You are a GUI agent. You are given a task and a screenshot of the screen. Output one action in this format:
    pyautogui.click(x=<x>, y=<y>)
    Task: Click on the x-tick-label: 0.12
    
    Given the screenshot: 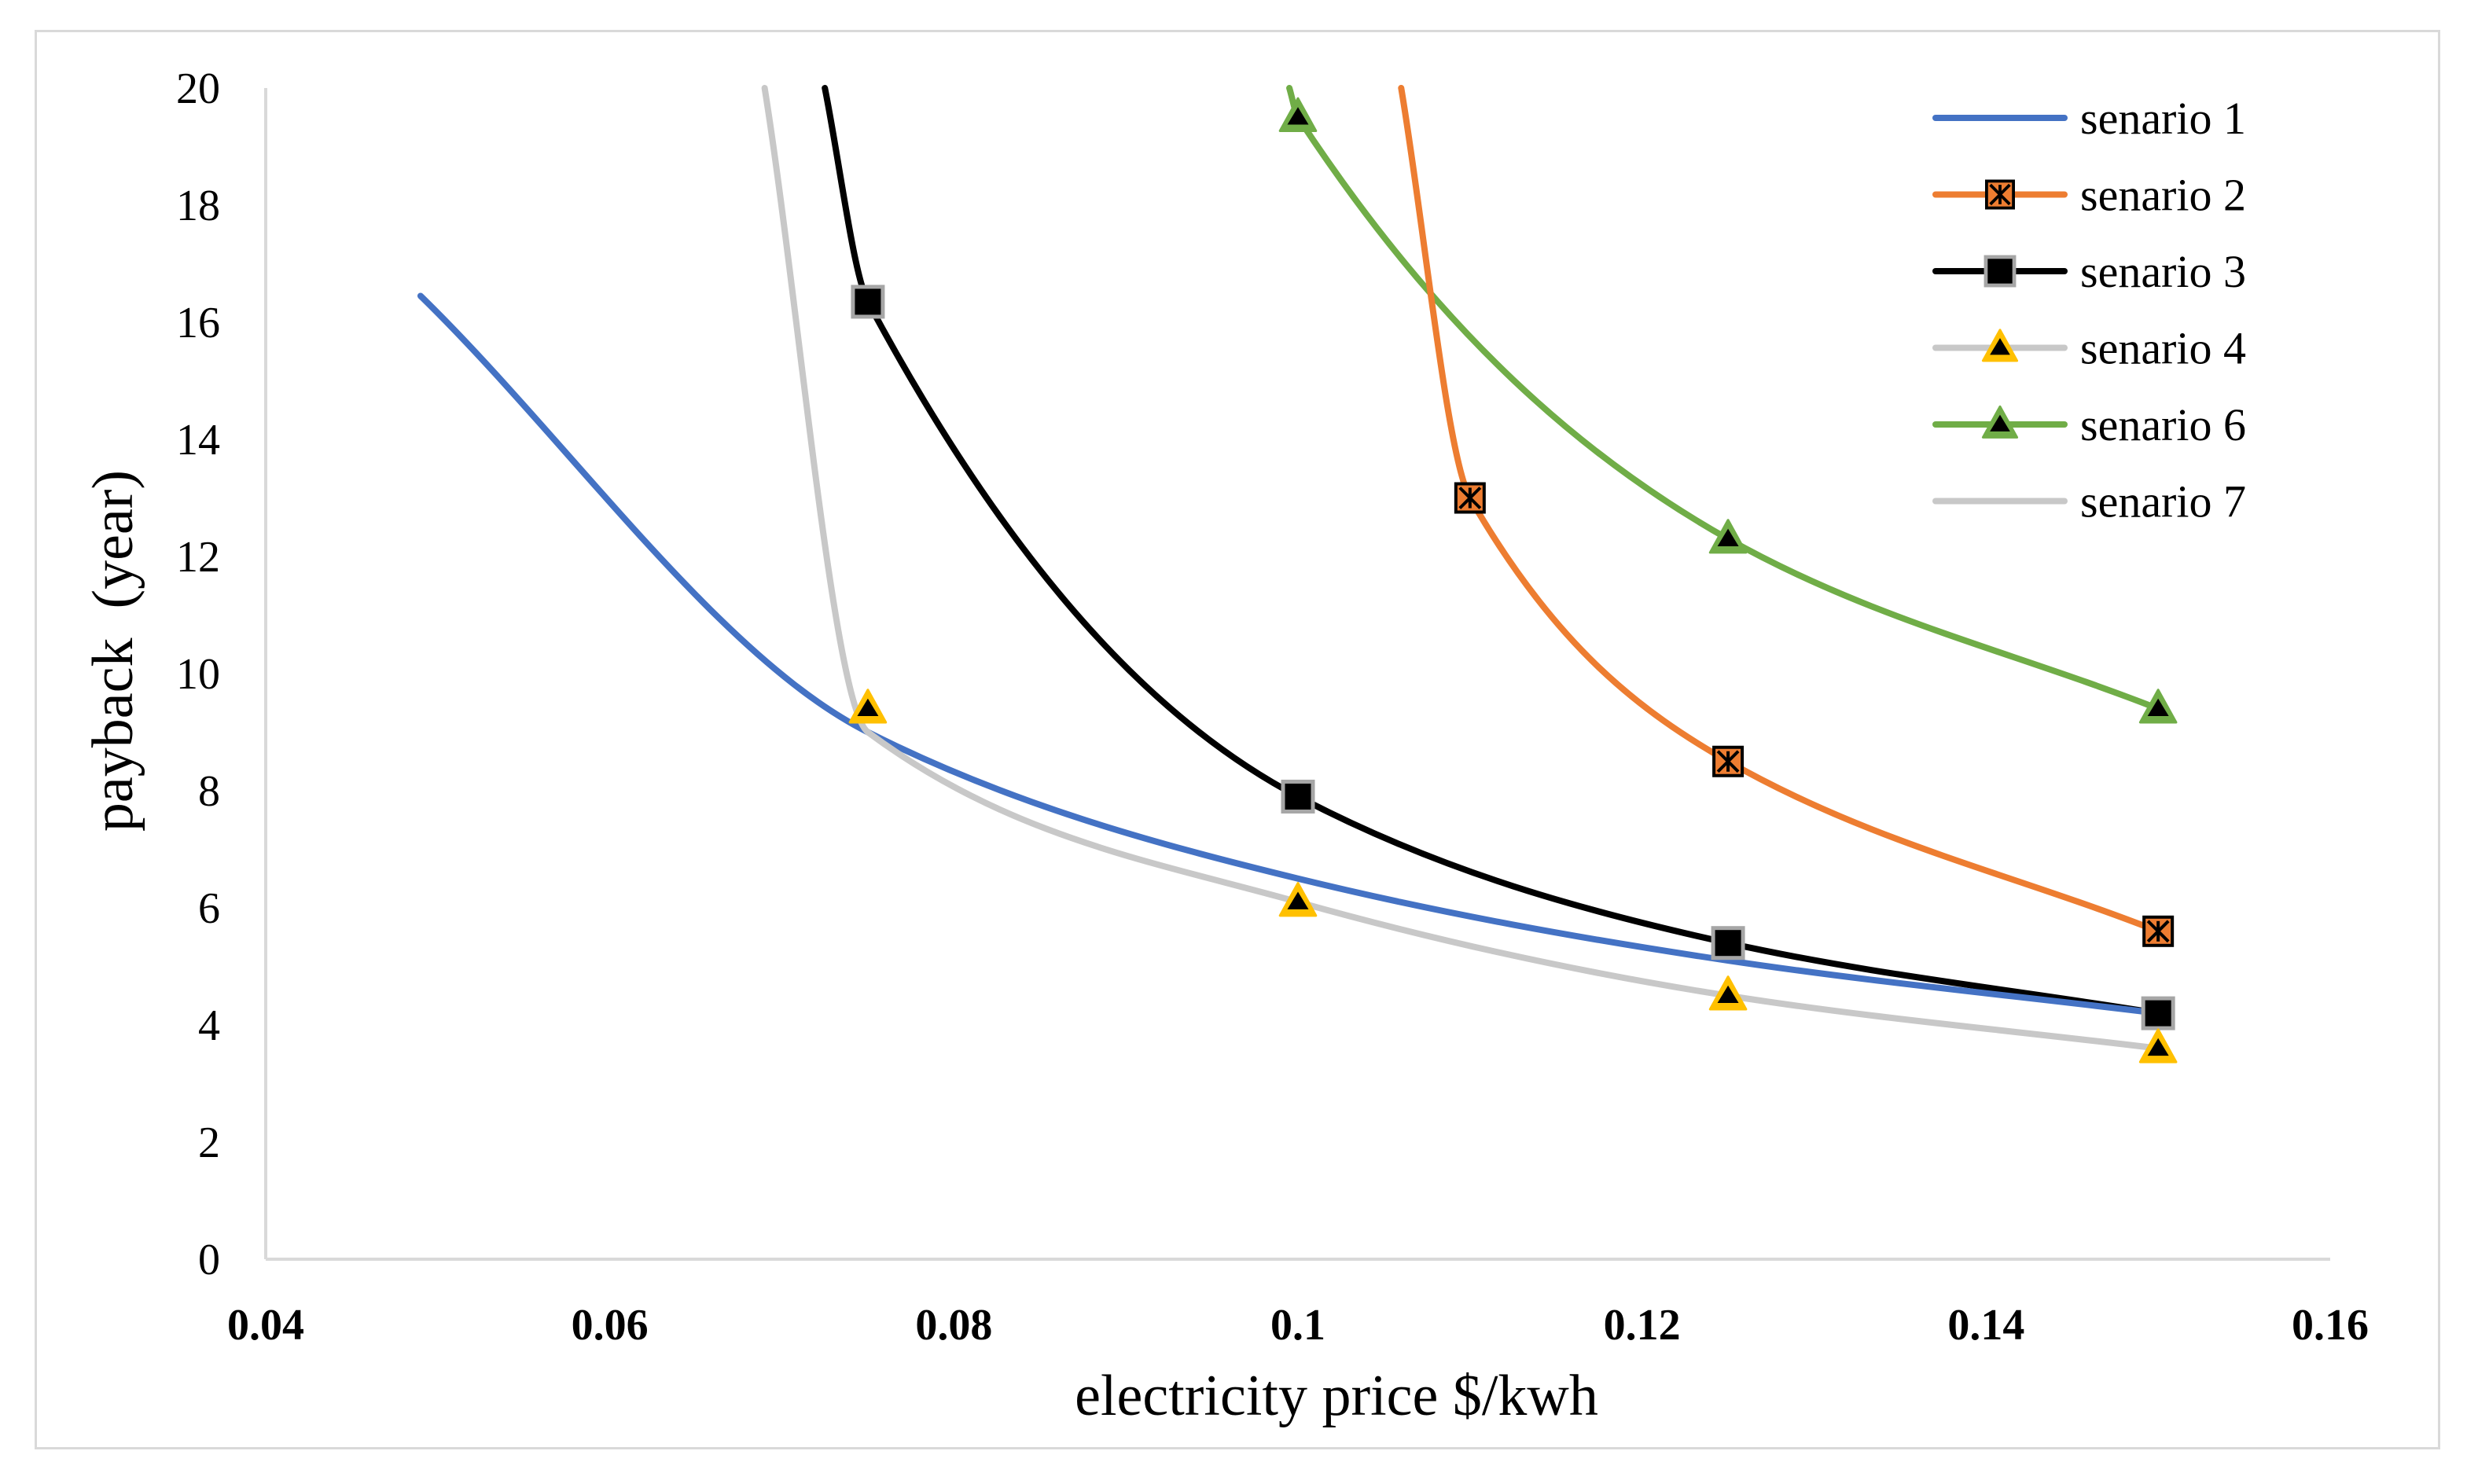 What is the action you would take?
    pyautogui.click(x=1642, y=1325)
    